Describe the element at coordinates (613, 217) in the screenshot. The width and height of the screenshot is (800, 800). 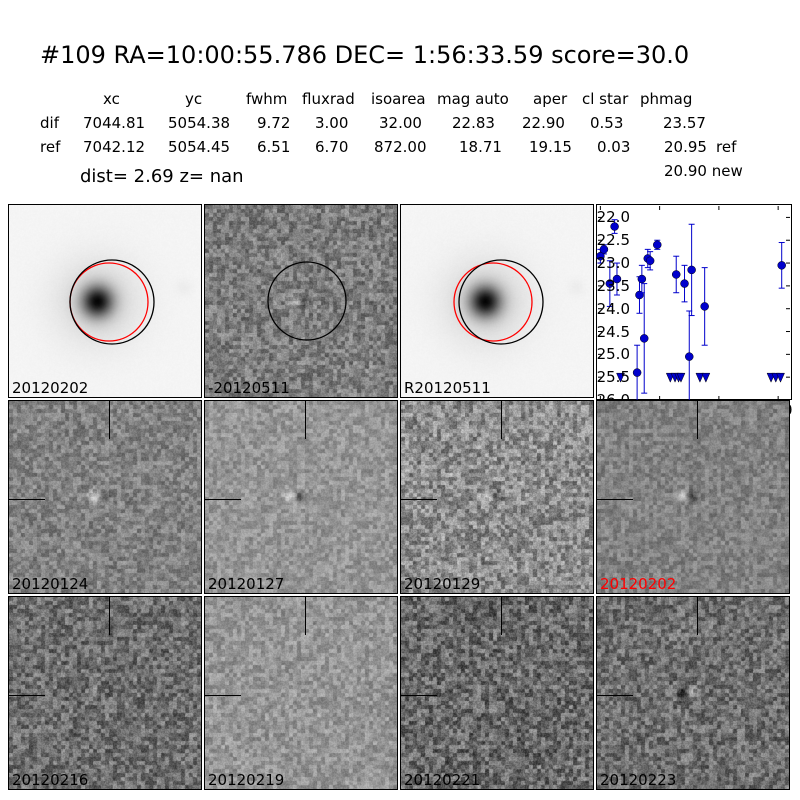
I see `y-tick-label: 22.0` at that location.